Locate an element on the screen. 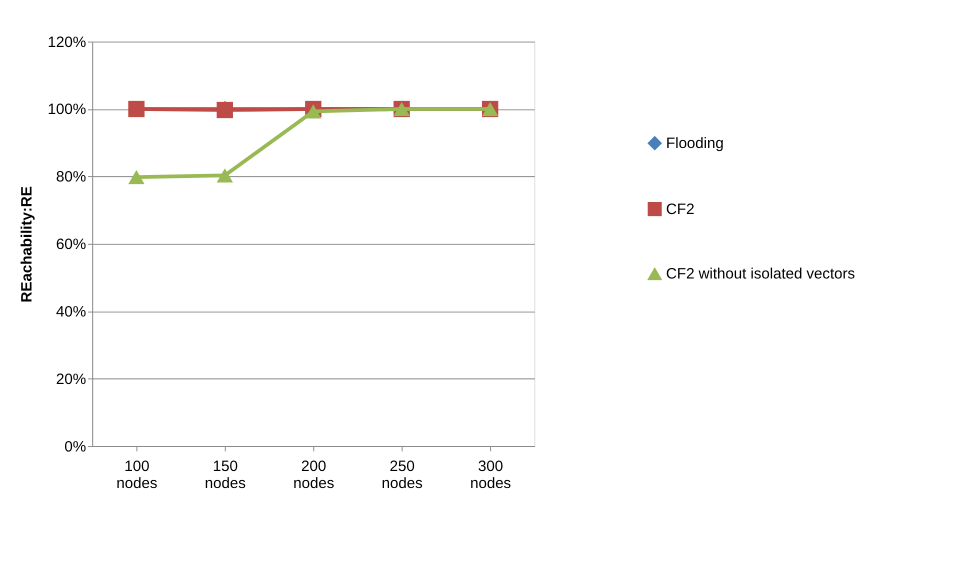 The image size is (968, 561). x-tick-label: 250 nodes is located at coordinates (402, 475).